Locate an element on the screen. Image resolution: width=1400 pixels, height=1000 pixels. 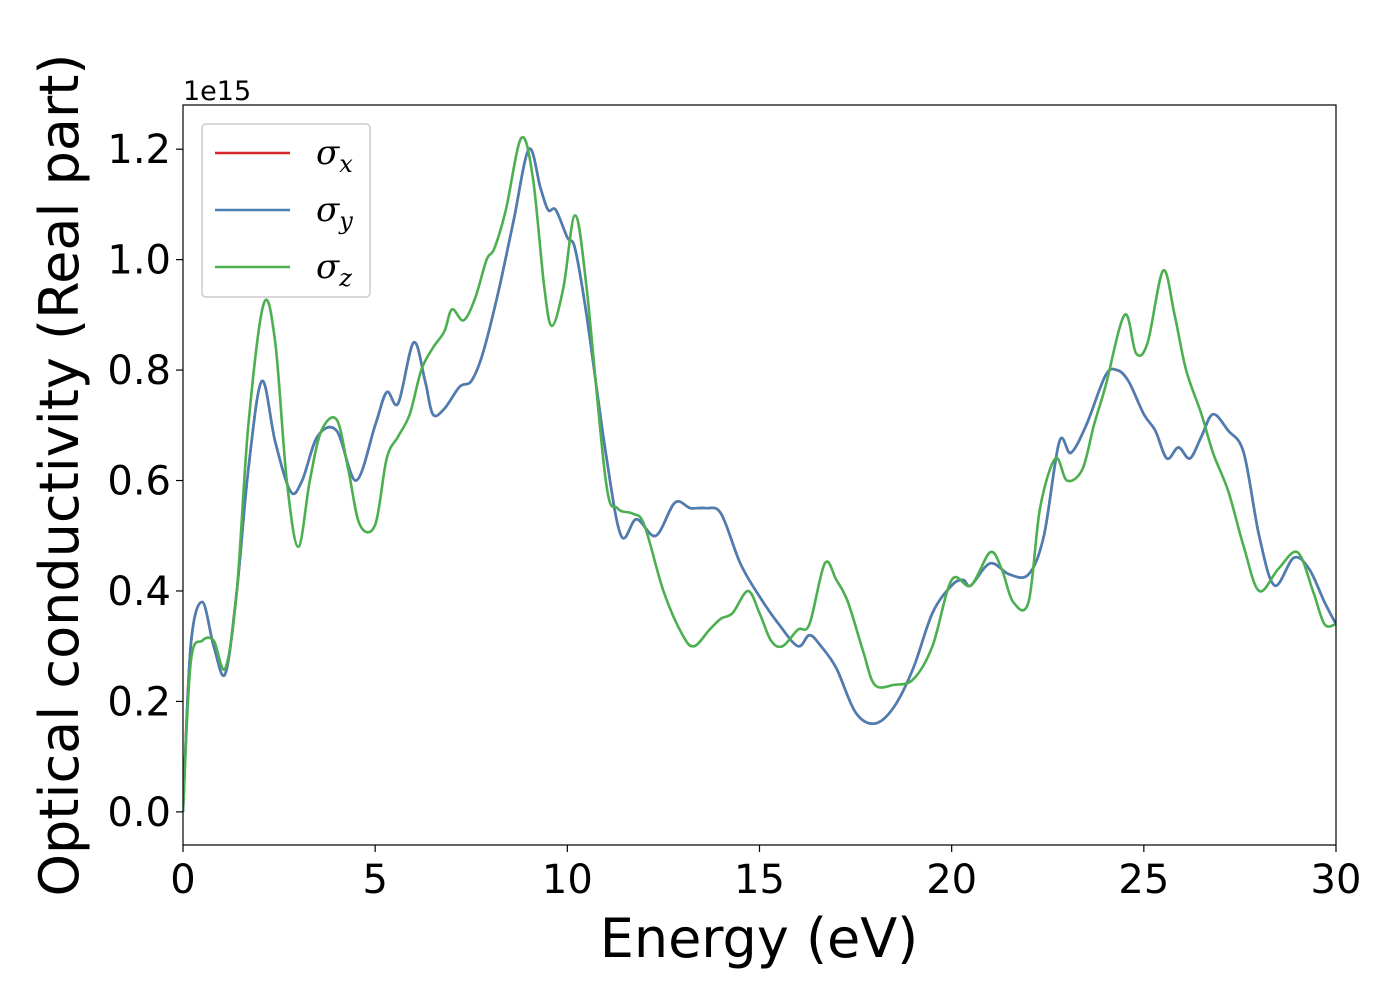
y-tick-label: 1.0 is located at coordinates (139, 261).